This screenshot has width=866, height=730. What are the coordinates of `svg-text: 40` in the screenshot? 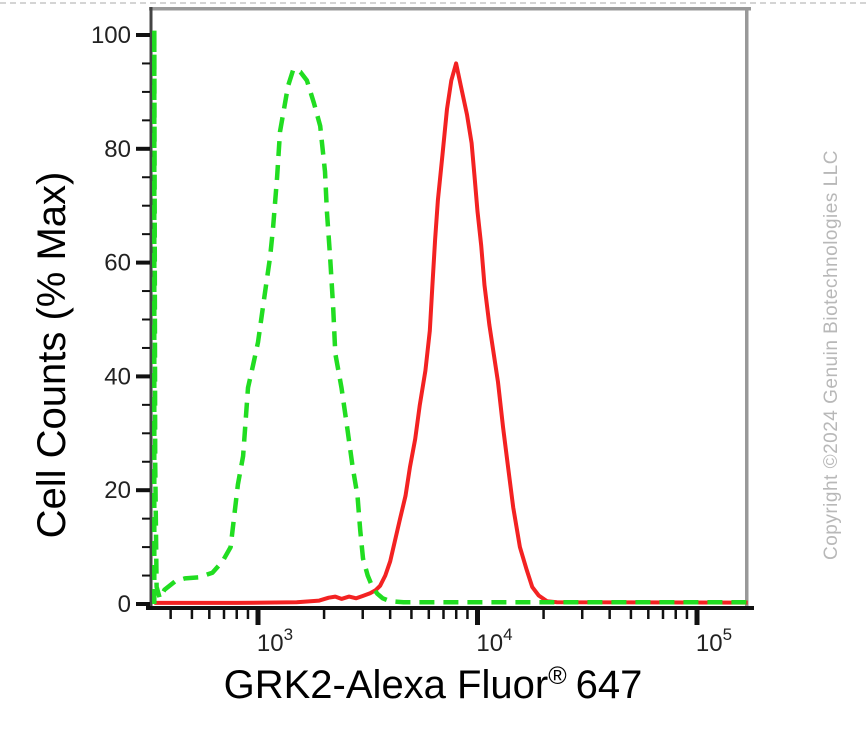 It's located at (117, 376).